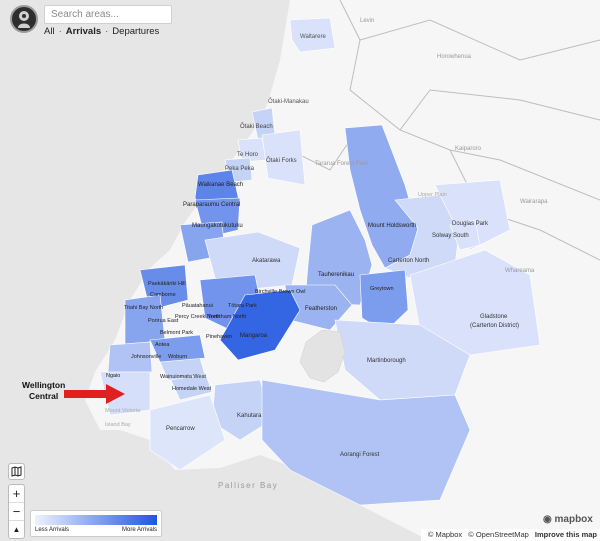  What do you see at coordinates (432, 195) in the screenshot?
I see `map-label-upper-plain: Upper Plain` at bounding box center [432, 195].